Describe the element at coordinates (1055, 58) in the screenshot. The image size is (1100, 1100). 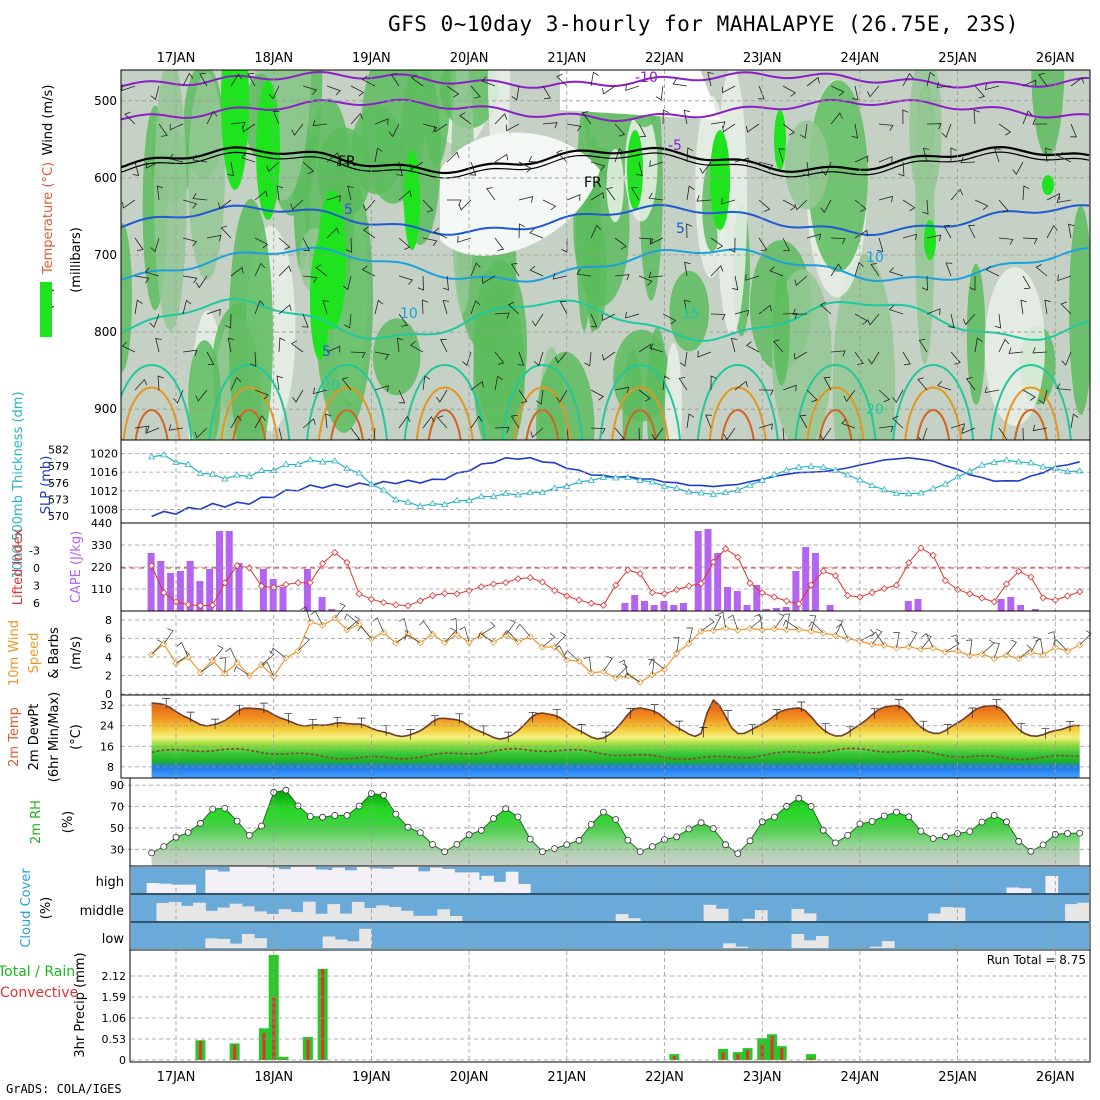
I see `day-label-top: 26JAN` at that location.